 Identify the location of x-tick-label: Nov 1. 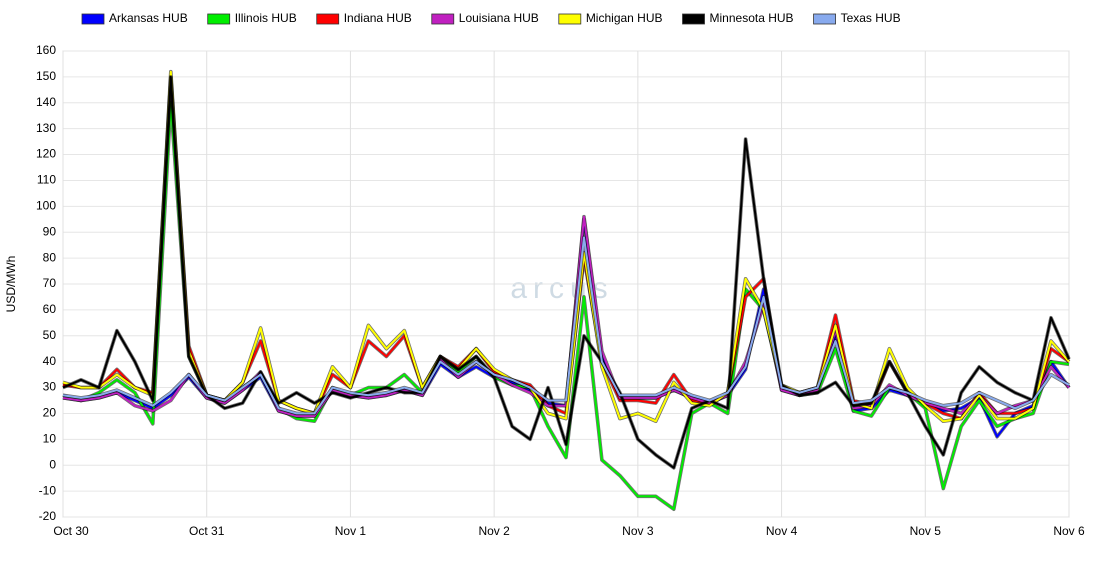
(351, 531).